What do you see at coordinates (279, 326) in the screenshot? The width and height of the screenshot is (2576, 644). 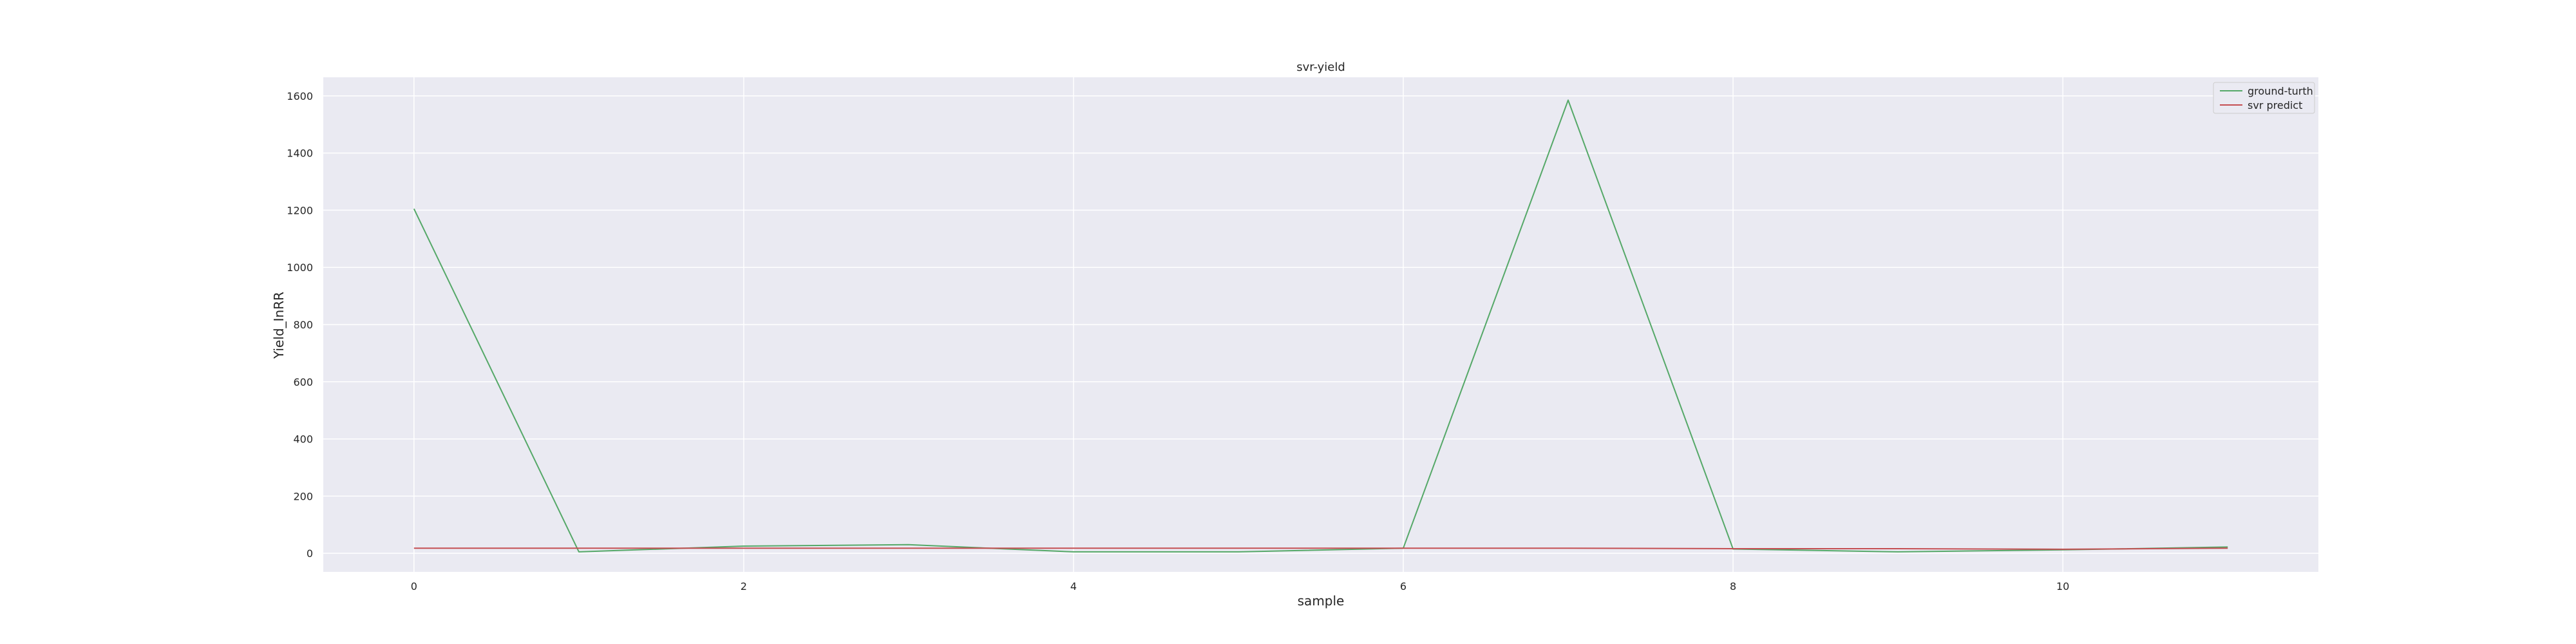 I see `y-axis-label: Yield_InRR` at bounding box center [279, 326].